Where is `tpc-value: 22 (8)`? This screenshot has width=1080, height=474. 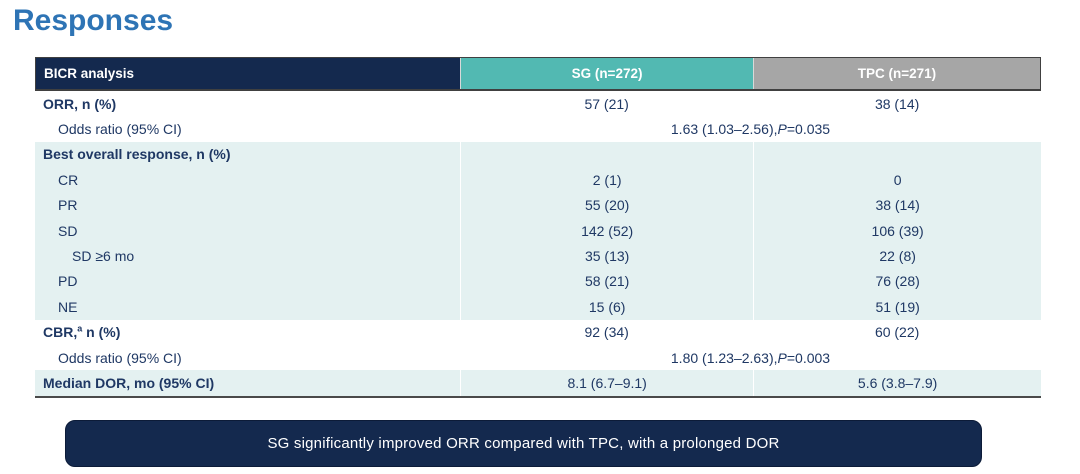
tpc-value: 22 (8) is located at coordinates (897, 256).